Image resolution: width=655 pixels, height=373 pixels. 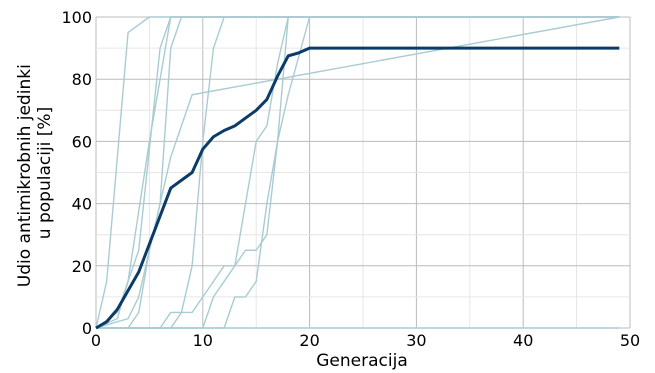 I want to click on y-tick-label: 60, so click(x=82, y=141).